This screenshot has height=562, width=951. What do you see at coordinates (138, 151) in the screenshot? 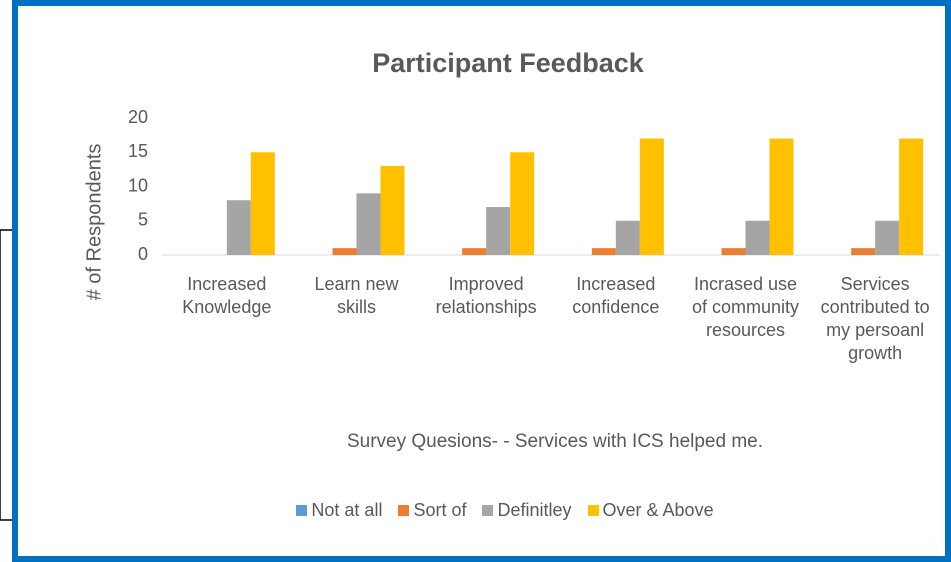
I see `y-tick-label: 15` at bounding box center [138, 151].